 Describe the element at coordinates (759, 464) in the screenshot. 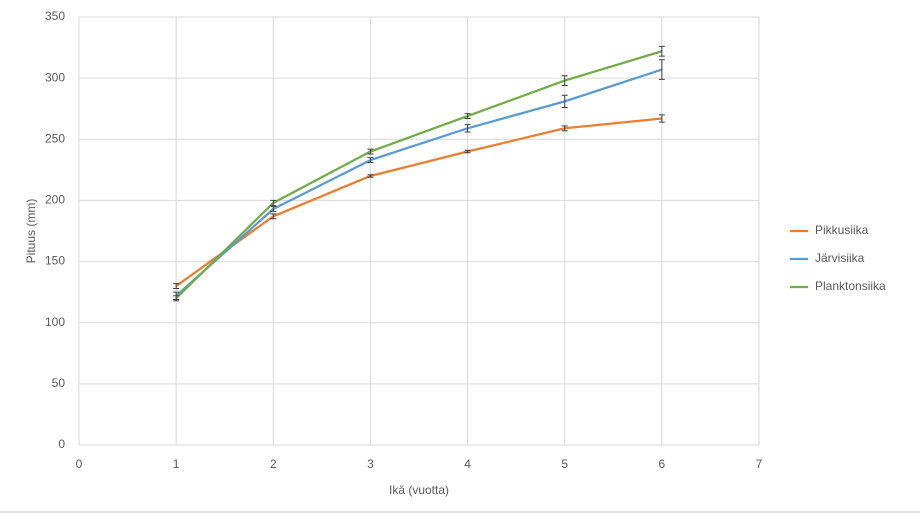

I see `x-tick-label: 7` at that location.